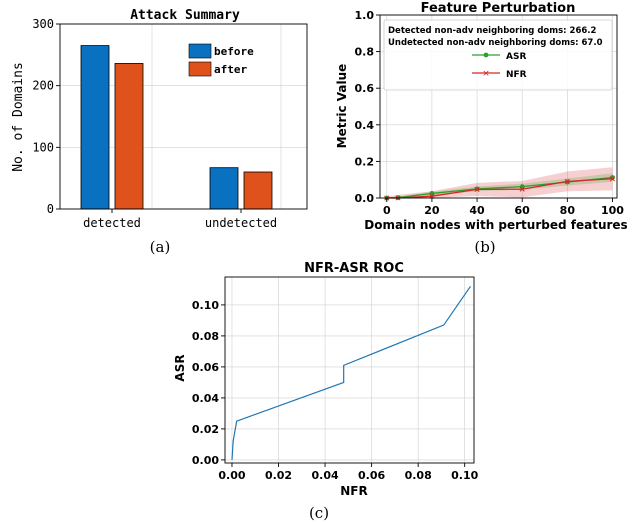  I want to click on y-tick-label: 100, so click(43, 147).